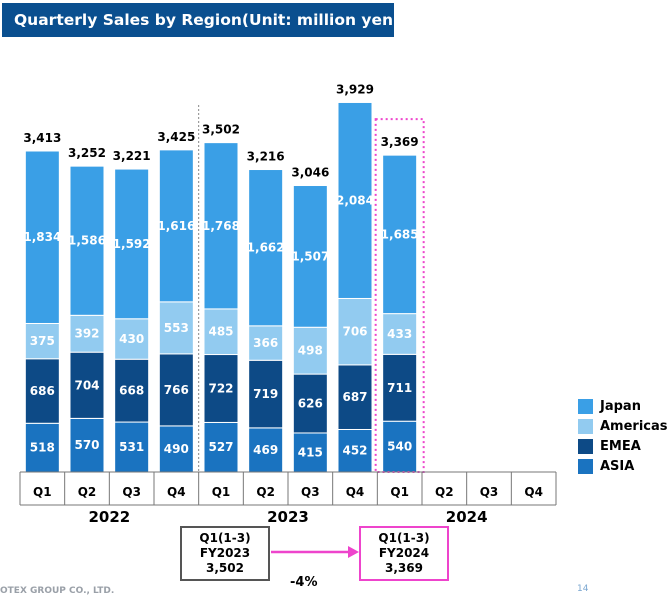 Image resolution: width=672 pixels, height=596 pixels. I want to click on change-percent: -4%, so click(304, 582).